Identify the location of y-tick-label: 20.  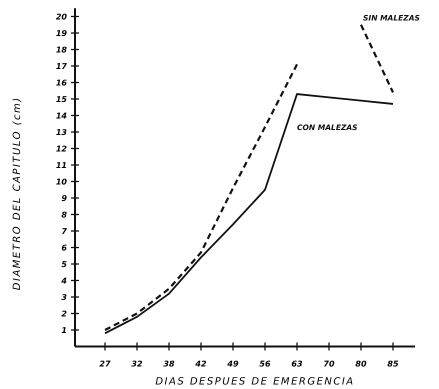
(62, 17).